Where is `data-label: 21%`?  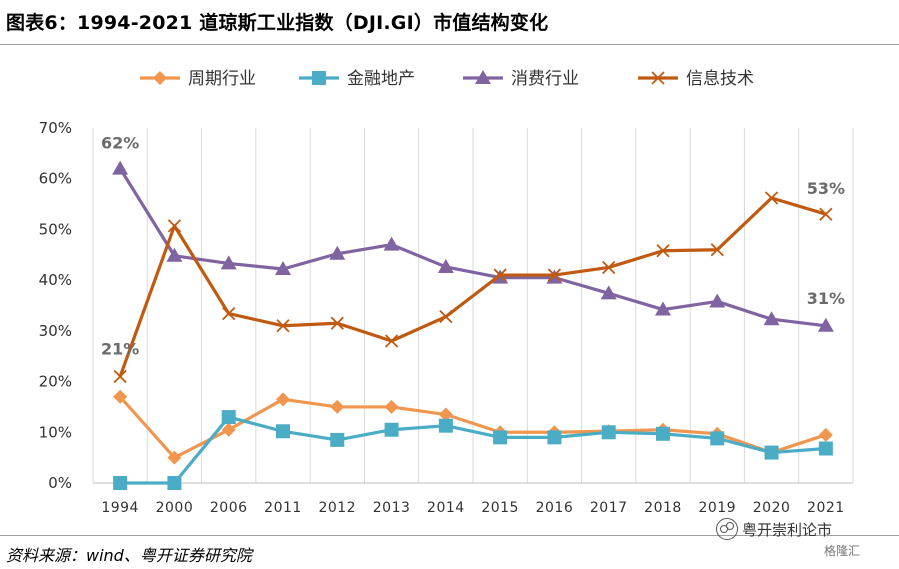 data-label: 21% is located at coordinates (120, 349).